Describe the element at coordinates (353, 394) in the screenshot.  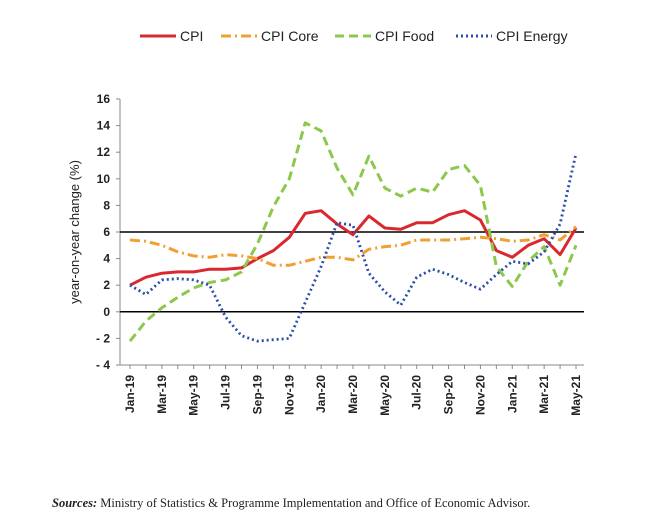
I see `x-tick-label: Mar-20` at that location.